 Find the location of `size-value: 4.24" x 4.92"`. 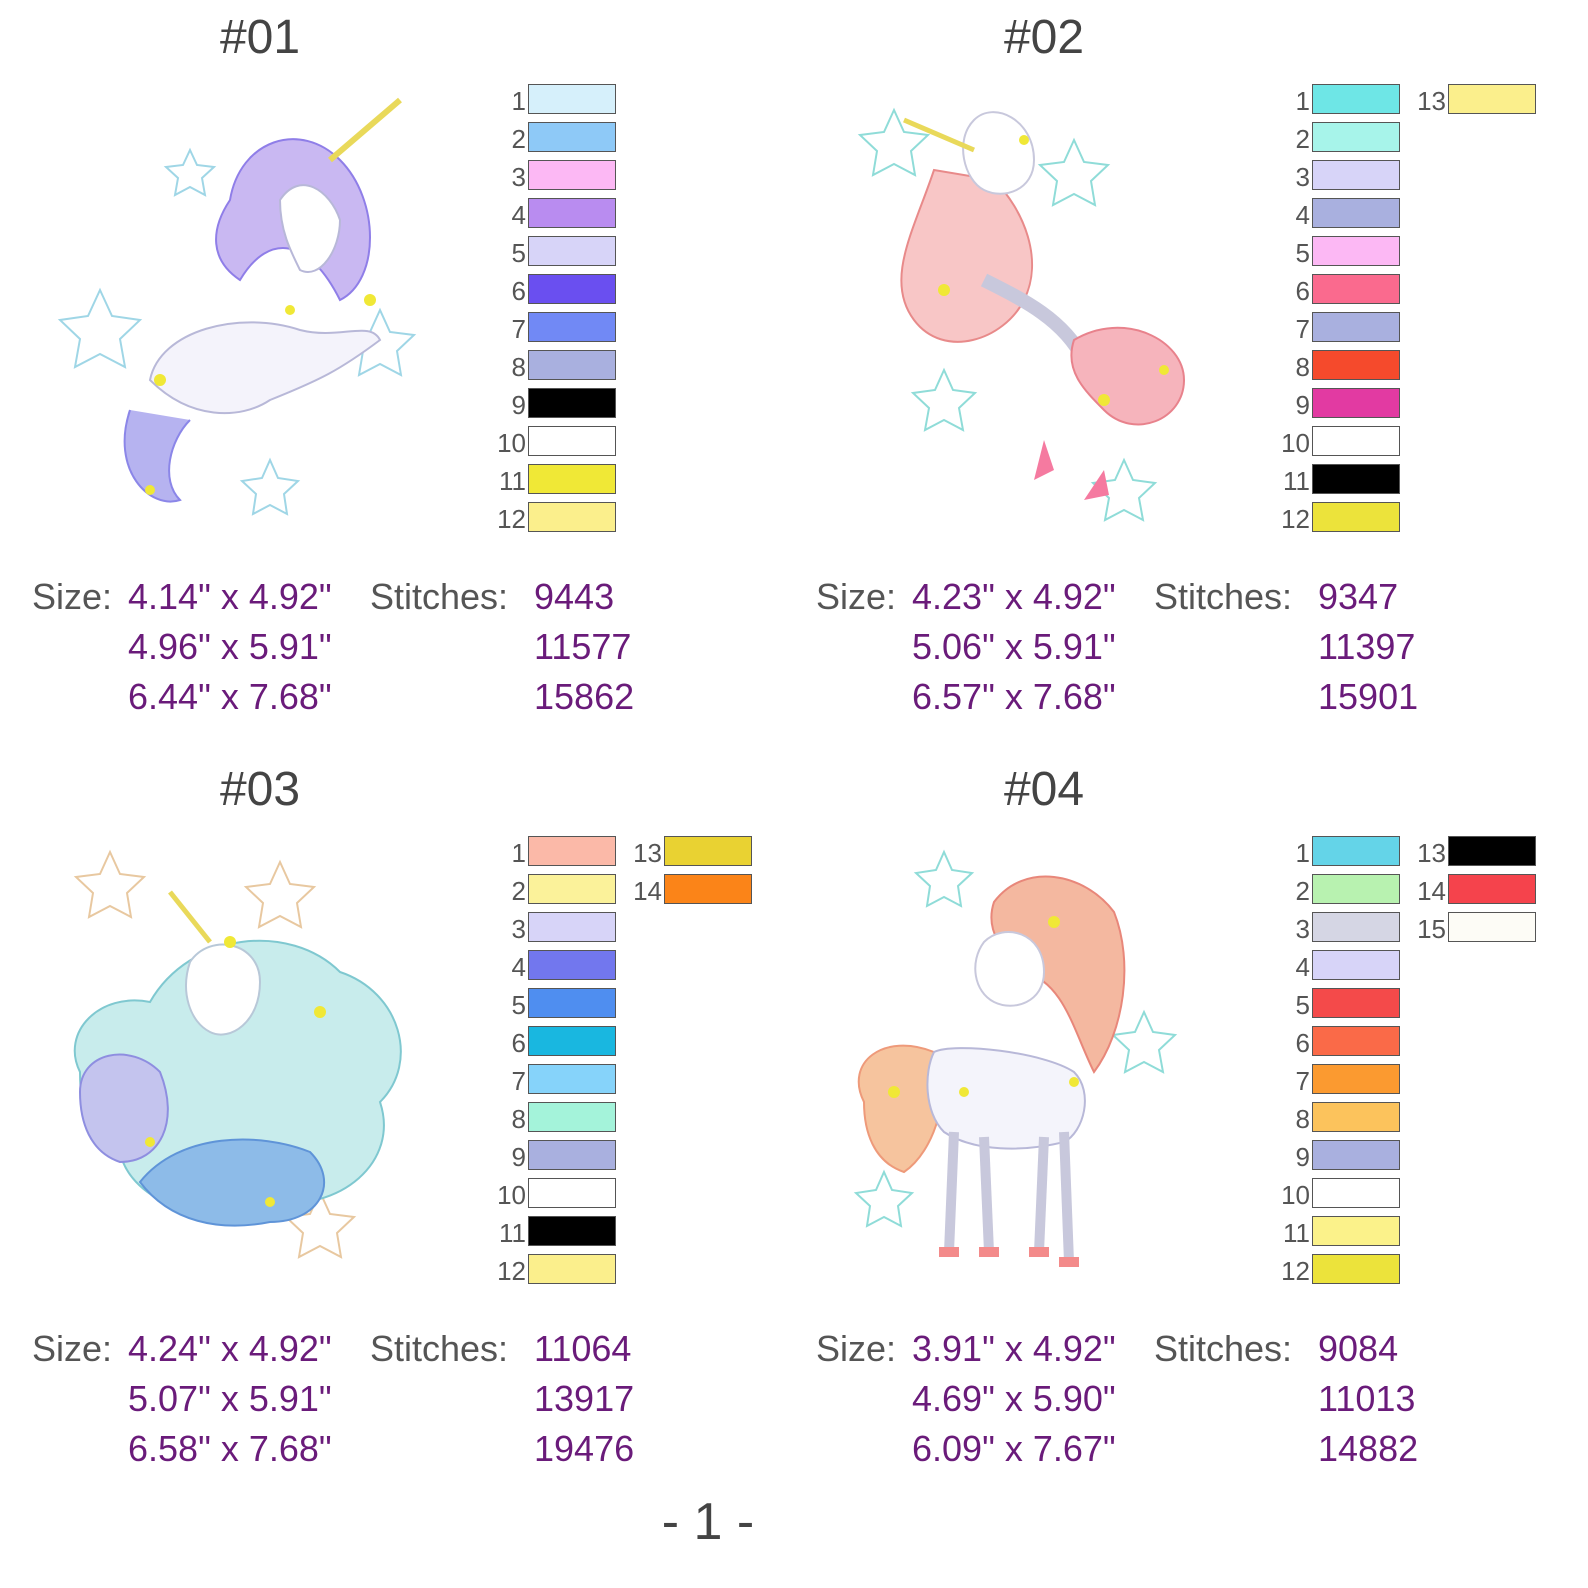

size-value: 4.24" x 4.92" is located at coordinates (230, 1348).